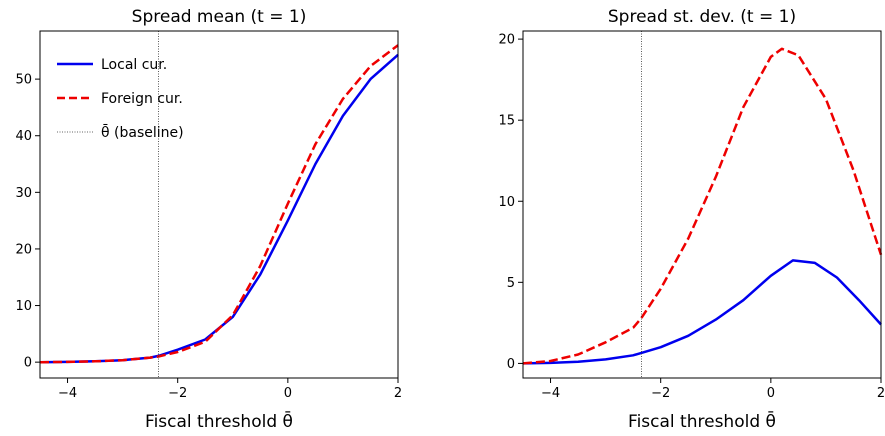 The height and width of the screenshot is (436, 885). Describe the element at coordinates (23, 136) in the screenshot. I see `y-tick-label: 40` at that location.